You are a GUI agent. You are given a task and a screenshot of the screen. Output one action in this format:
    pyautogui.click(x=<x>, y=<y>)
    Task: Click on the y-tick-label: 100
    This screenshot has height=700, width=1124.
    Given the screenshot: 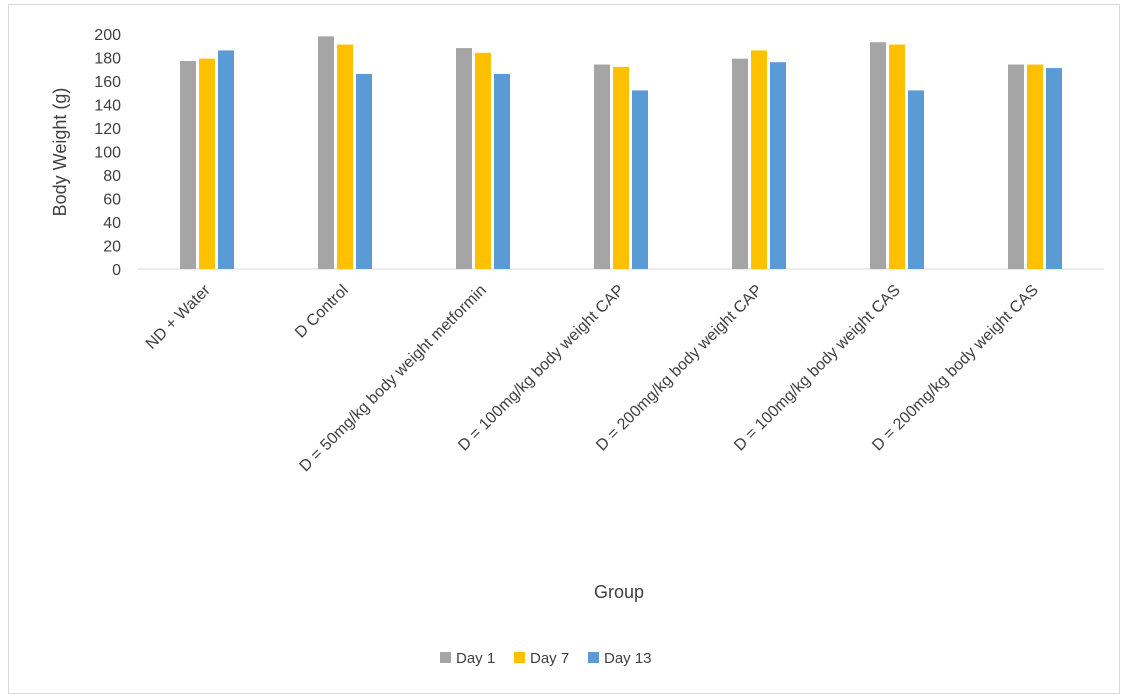 What is the action you would take?
    pyautogui.click(x=107, y=153)
    